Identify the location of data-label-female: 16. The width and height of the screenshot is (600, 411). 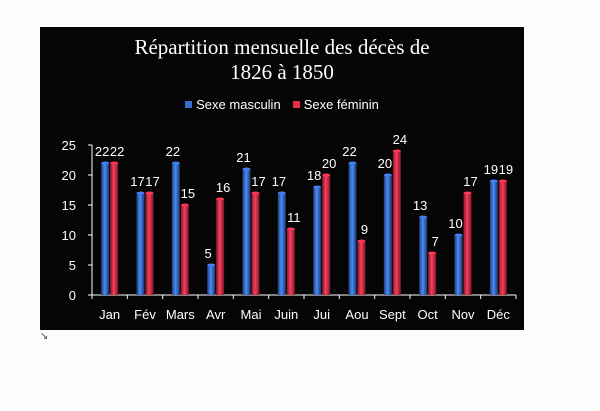
(223, 187).